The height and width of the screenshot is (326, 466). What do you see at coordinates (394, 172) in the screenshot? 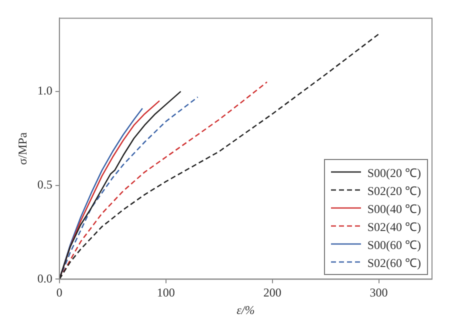
I see `legend-label: S00(20 ℃)` at bounding box center [394, 172].